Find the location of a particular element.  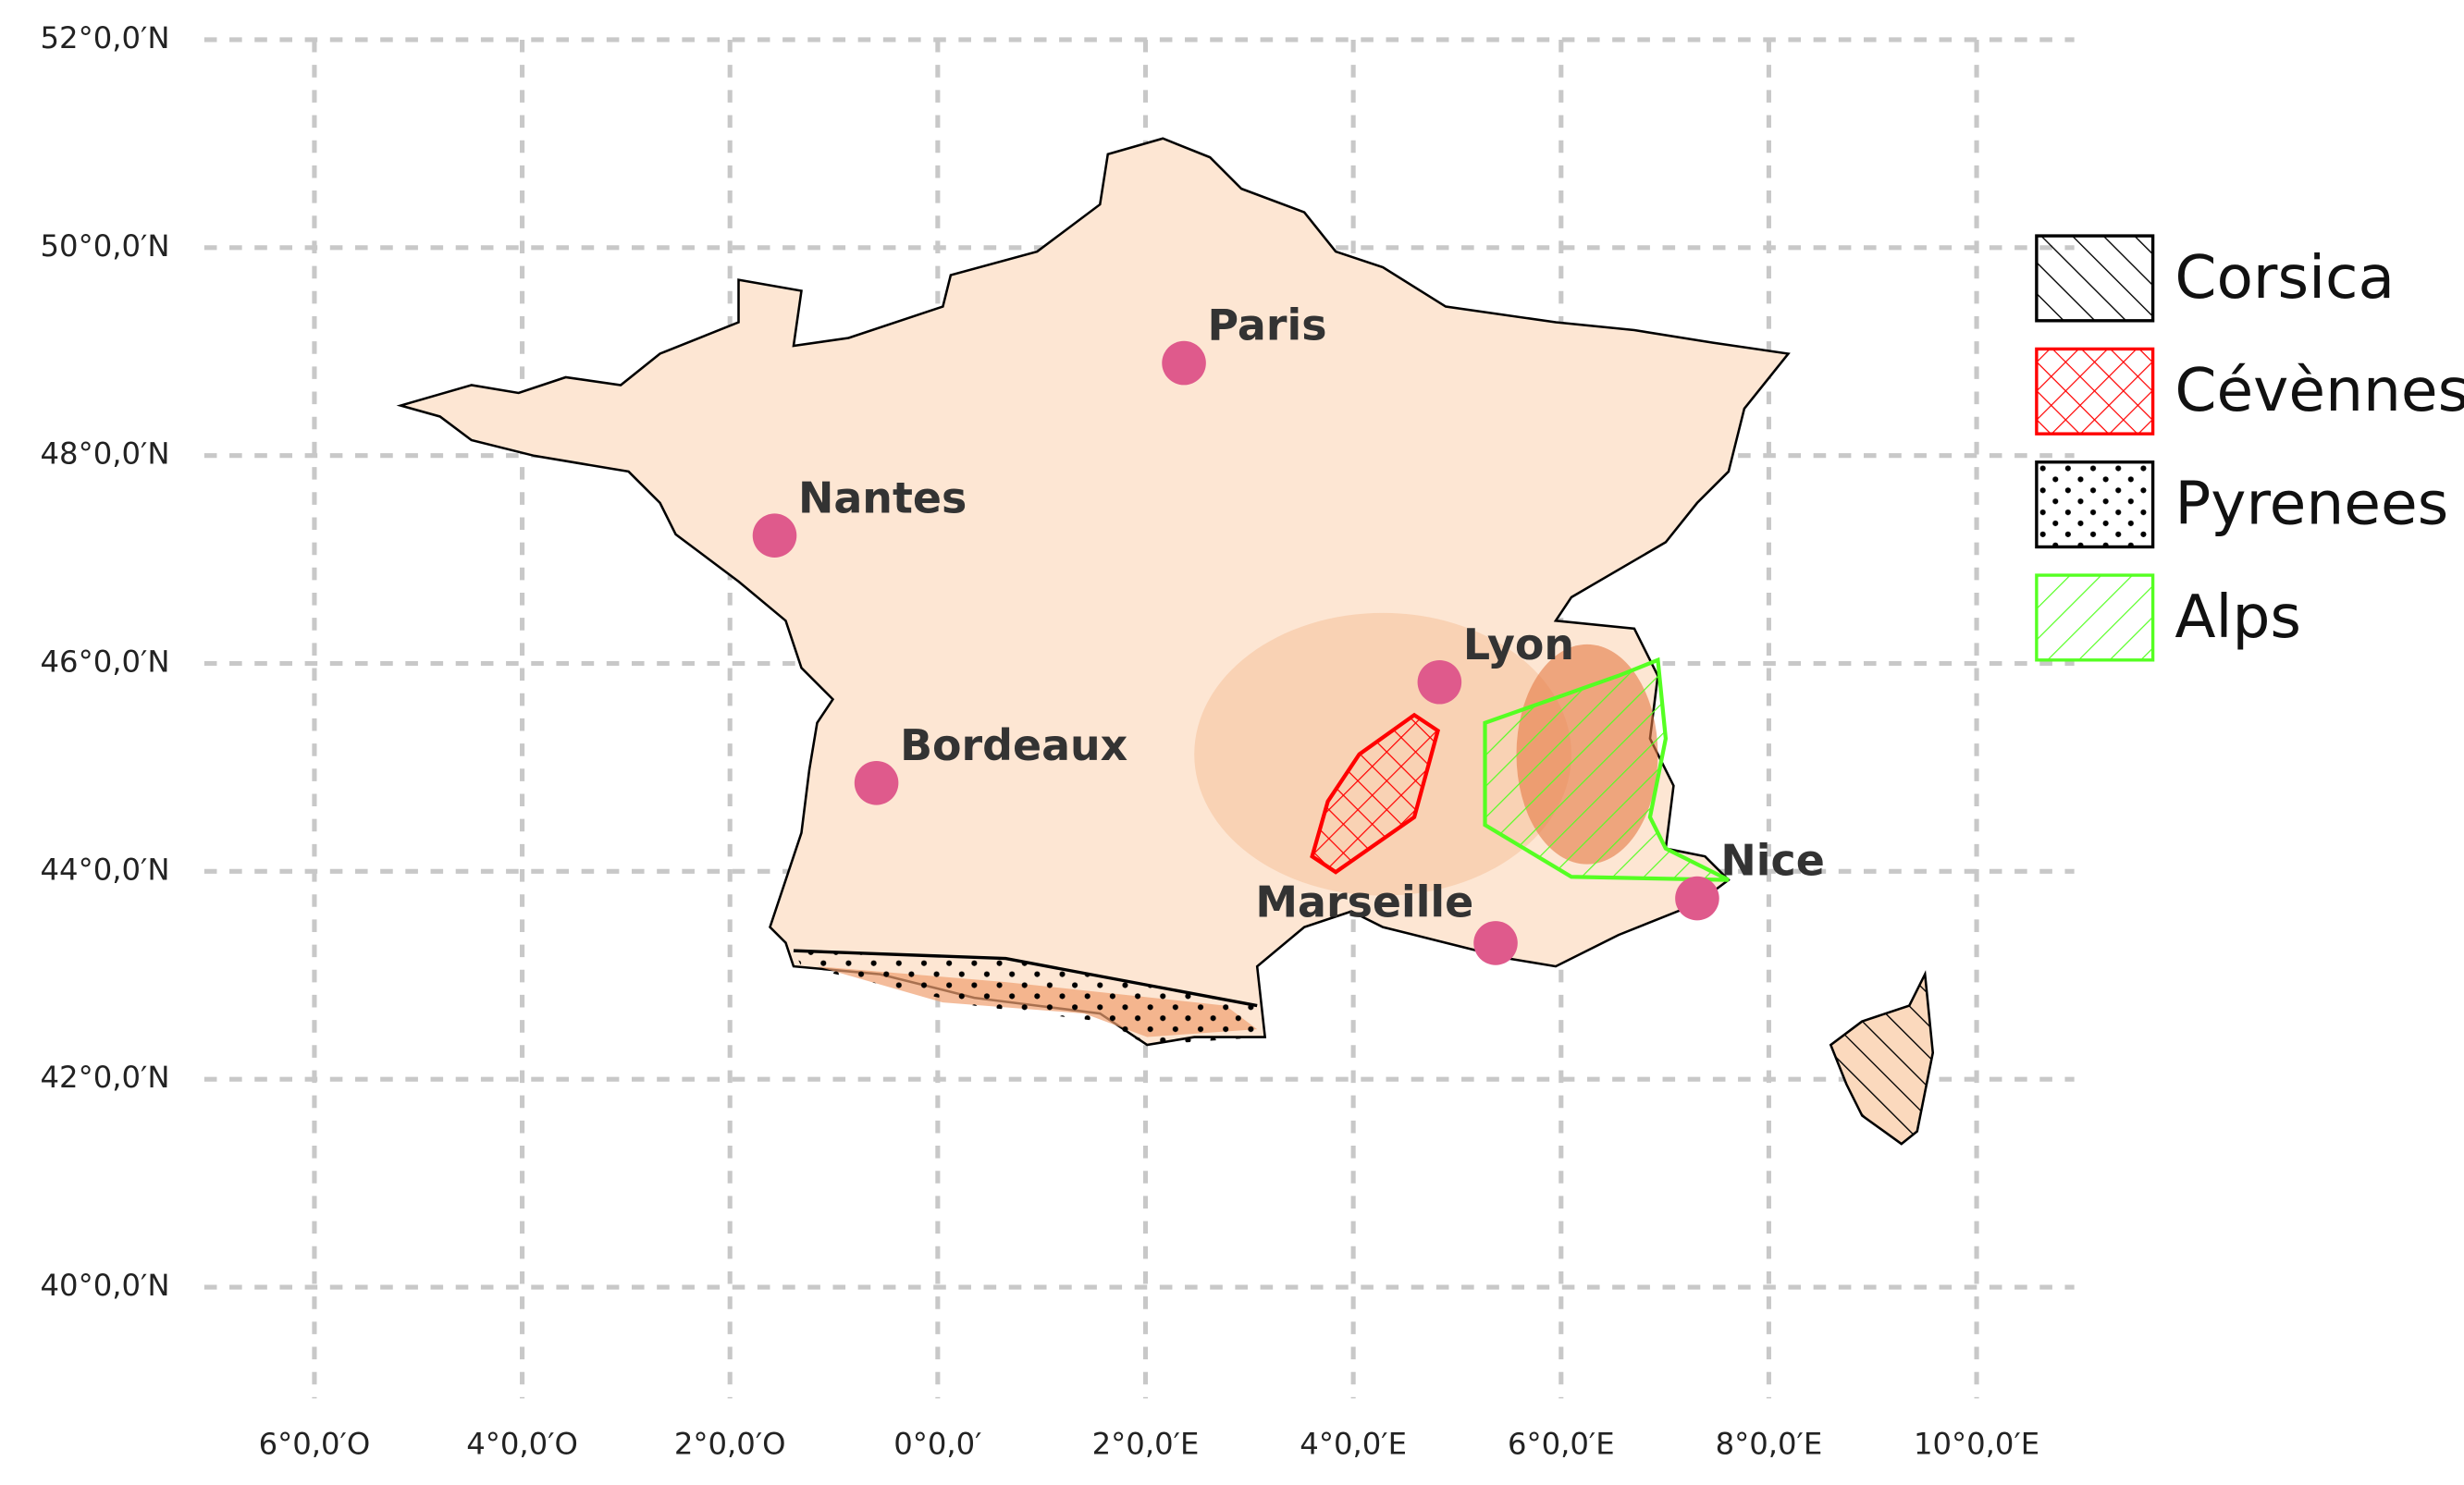

y-tick-label: 52°0,0′N is located at coordinates (106, 37).